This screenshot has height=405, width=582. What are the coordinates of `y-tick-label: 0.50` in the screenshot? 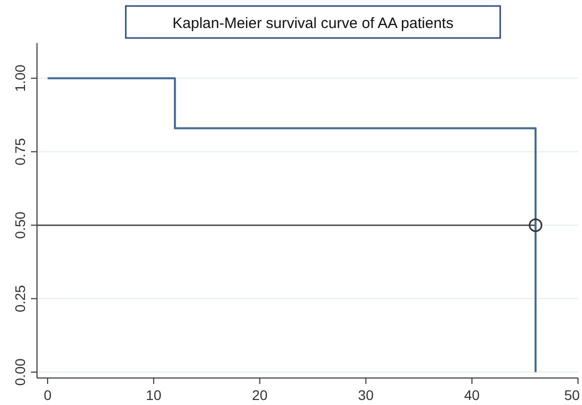 It's located at (20, 225).